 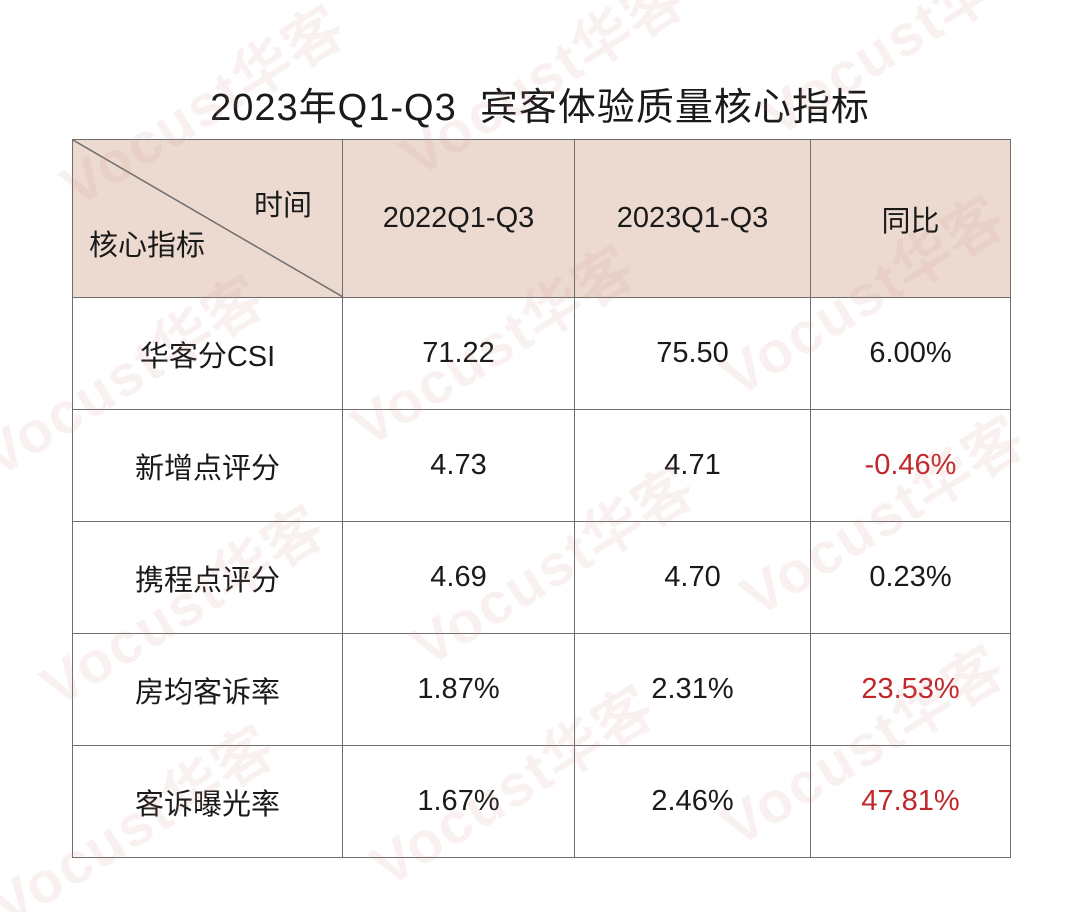 What do you see at coordinates (692, 801) in the screenshot?
I see `value-2023-cell: 2.46%` at bounding box center [692, 801].